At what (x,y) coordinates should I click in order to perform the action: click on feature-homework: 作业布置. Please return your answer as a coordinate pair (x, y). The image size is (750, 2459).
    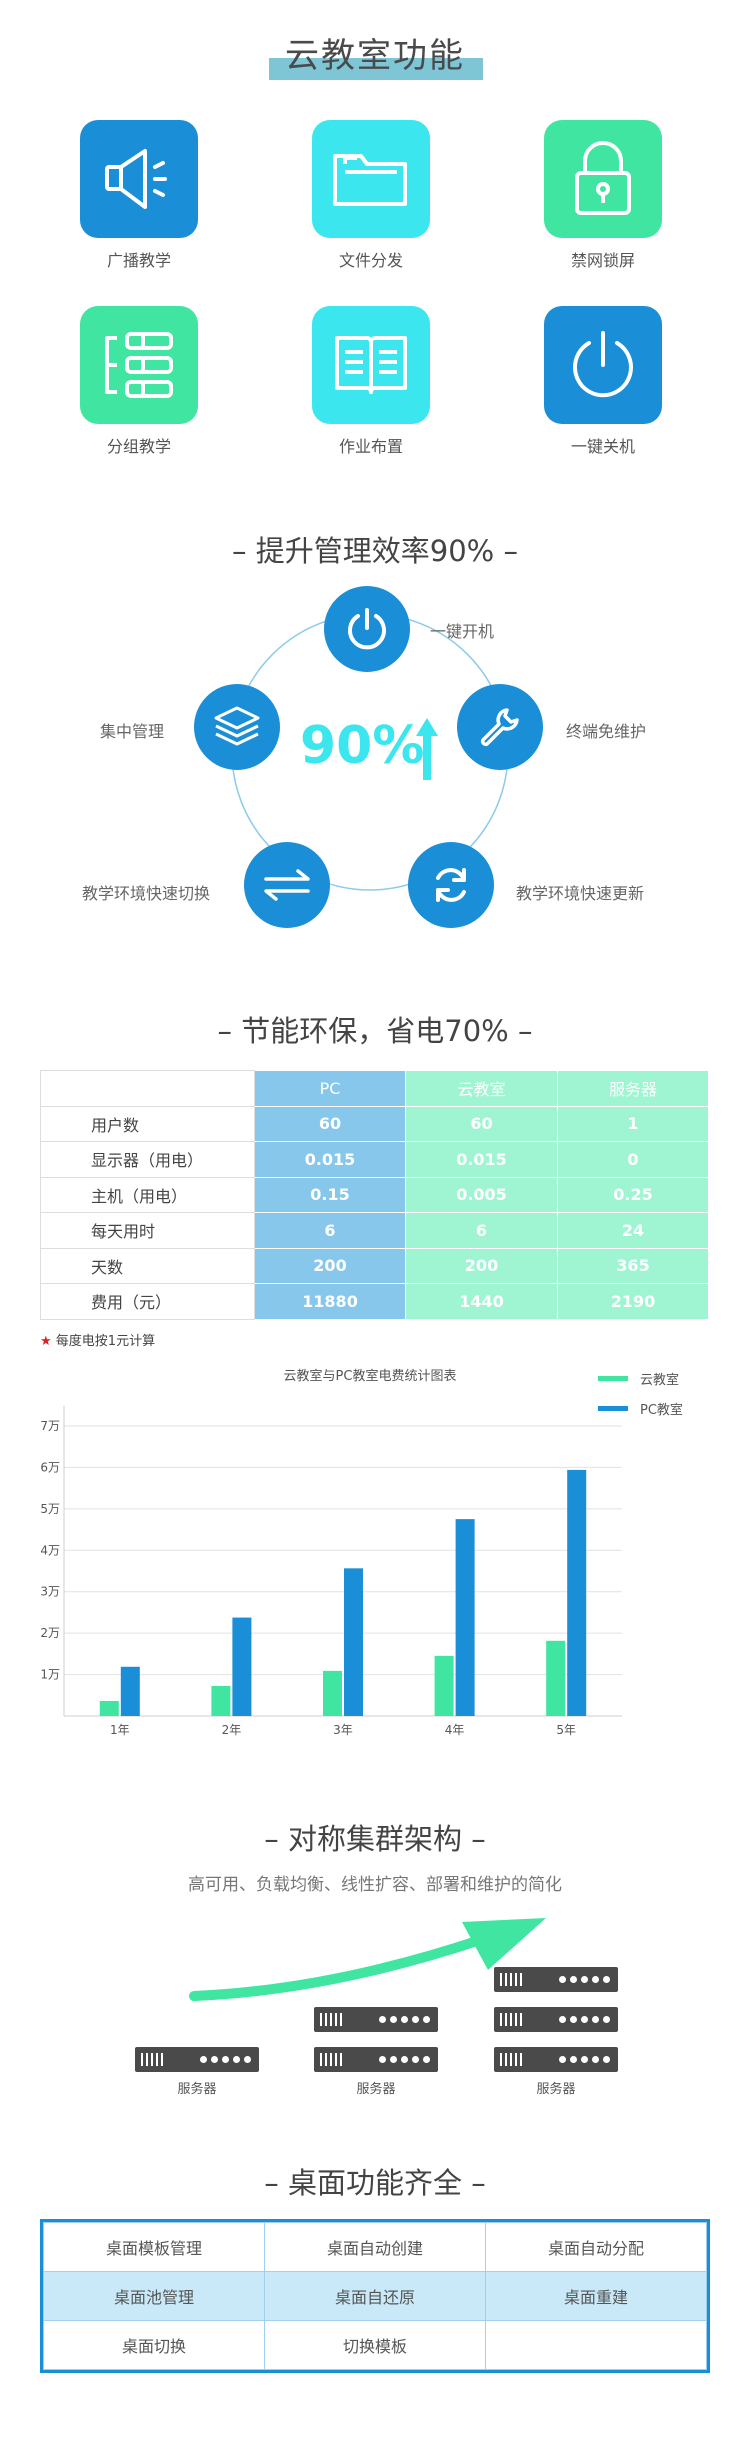
    Looking at the image, I should click on (371, 381).